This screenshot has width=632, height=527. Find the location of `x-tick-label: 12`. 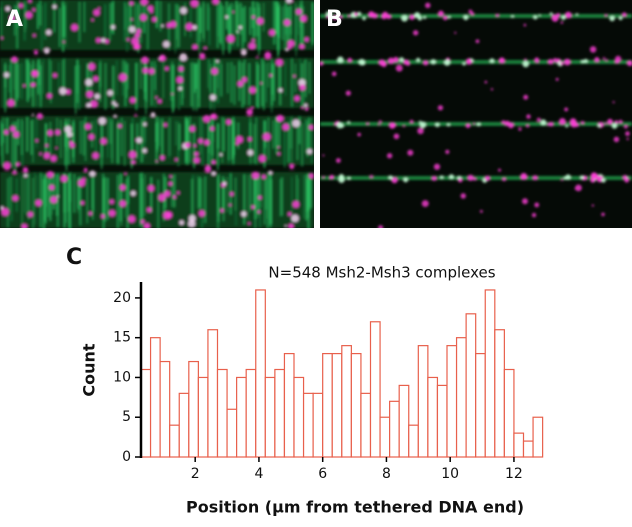

x-tick-label: 12 is located at coordinates (514, 474).